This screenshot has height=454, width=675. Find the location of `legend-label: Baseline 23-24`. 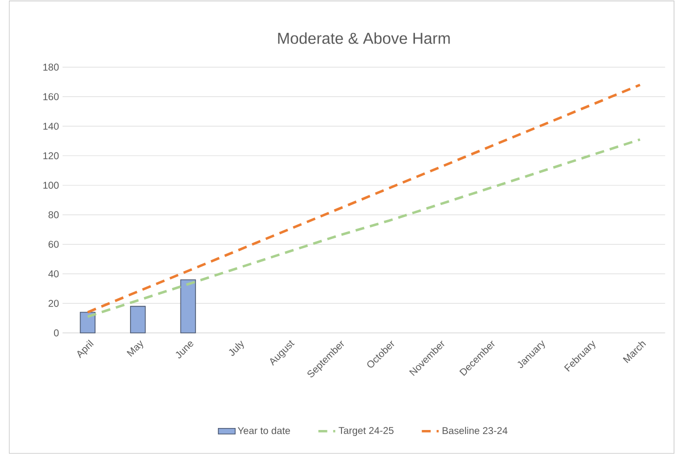

legend-label: Baseline 23-24 is located at coordinates (475, 430).